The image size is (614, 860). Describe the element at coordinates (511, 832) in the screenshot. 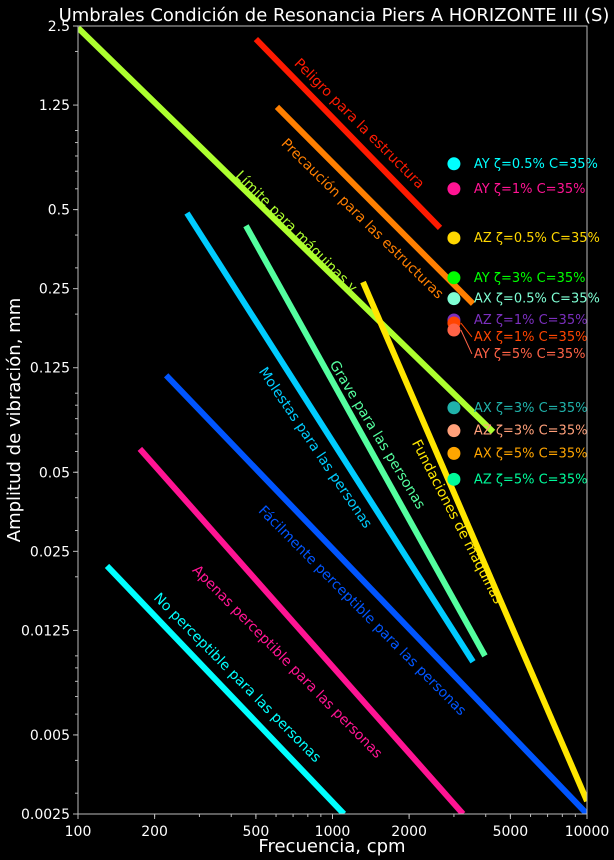

I see `x-tick-label: 5000` at that location.